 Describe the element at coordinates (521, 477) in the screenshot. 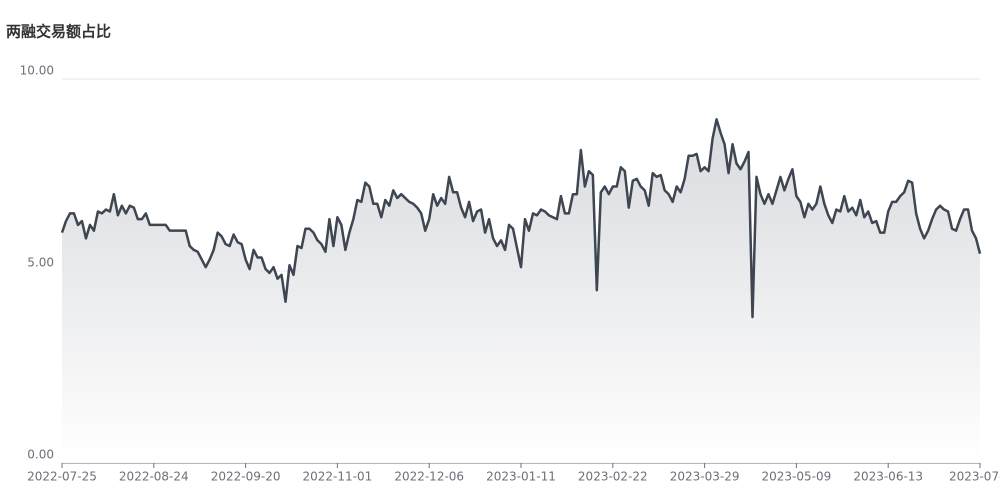

I see `x-tick-label: 2023-01-11` at that location.